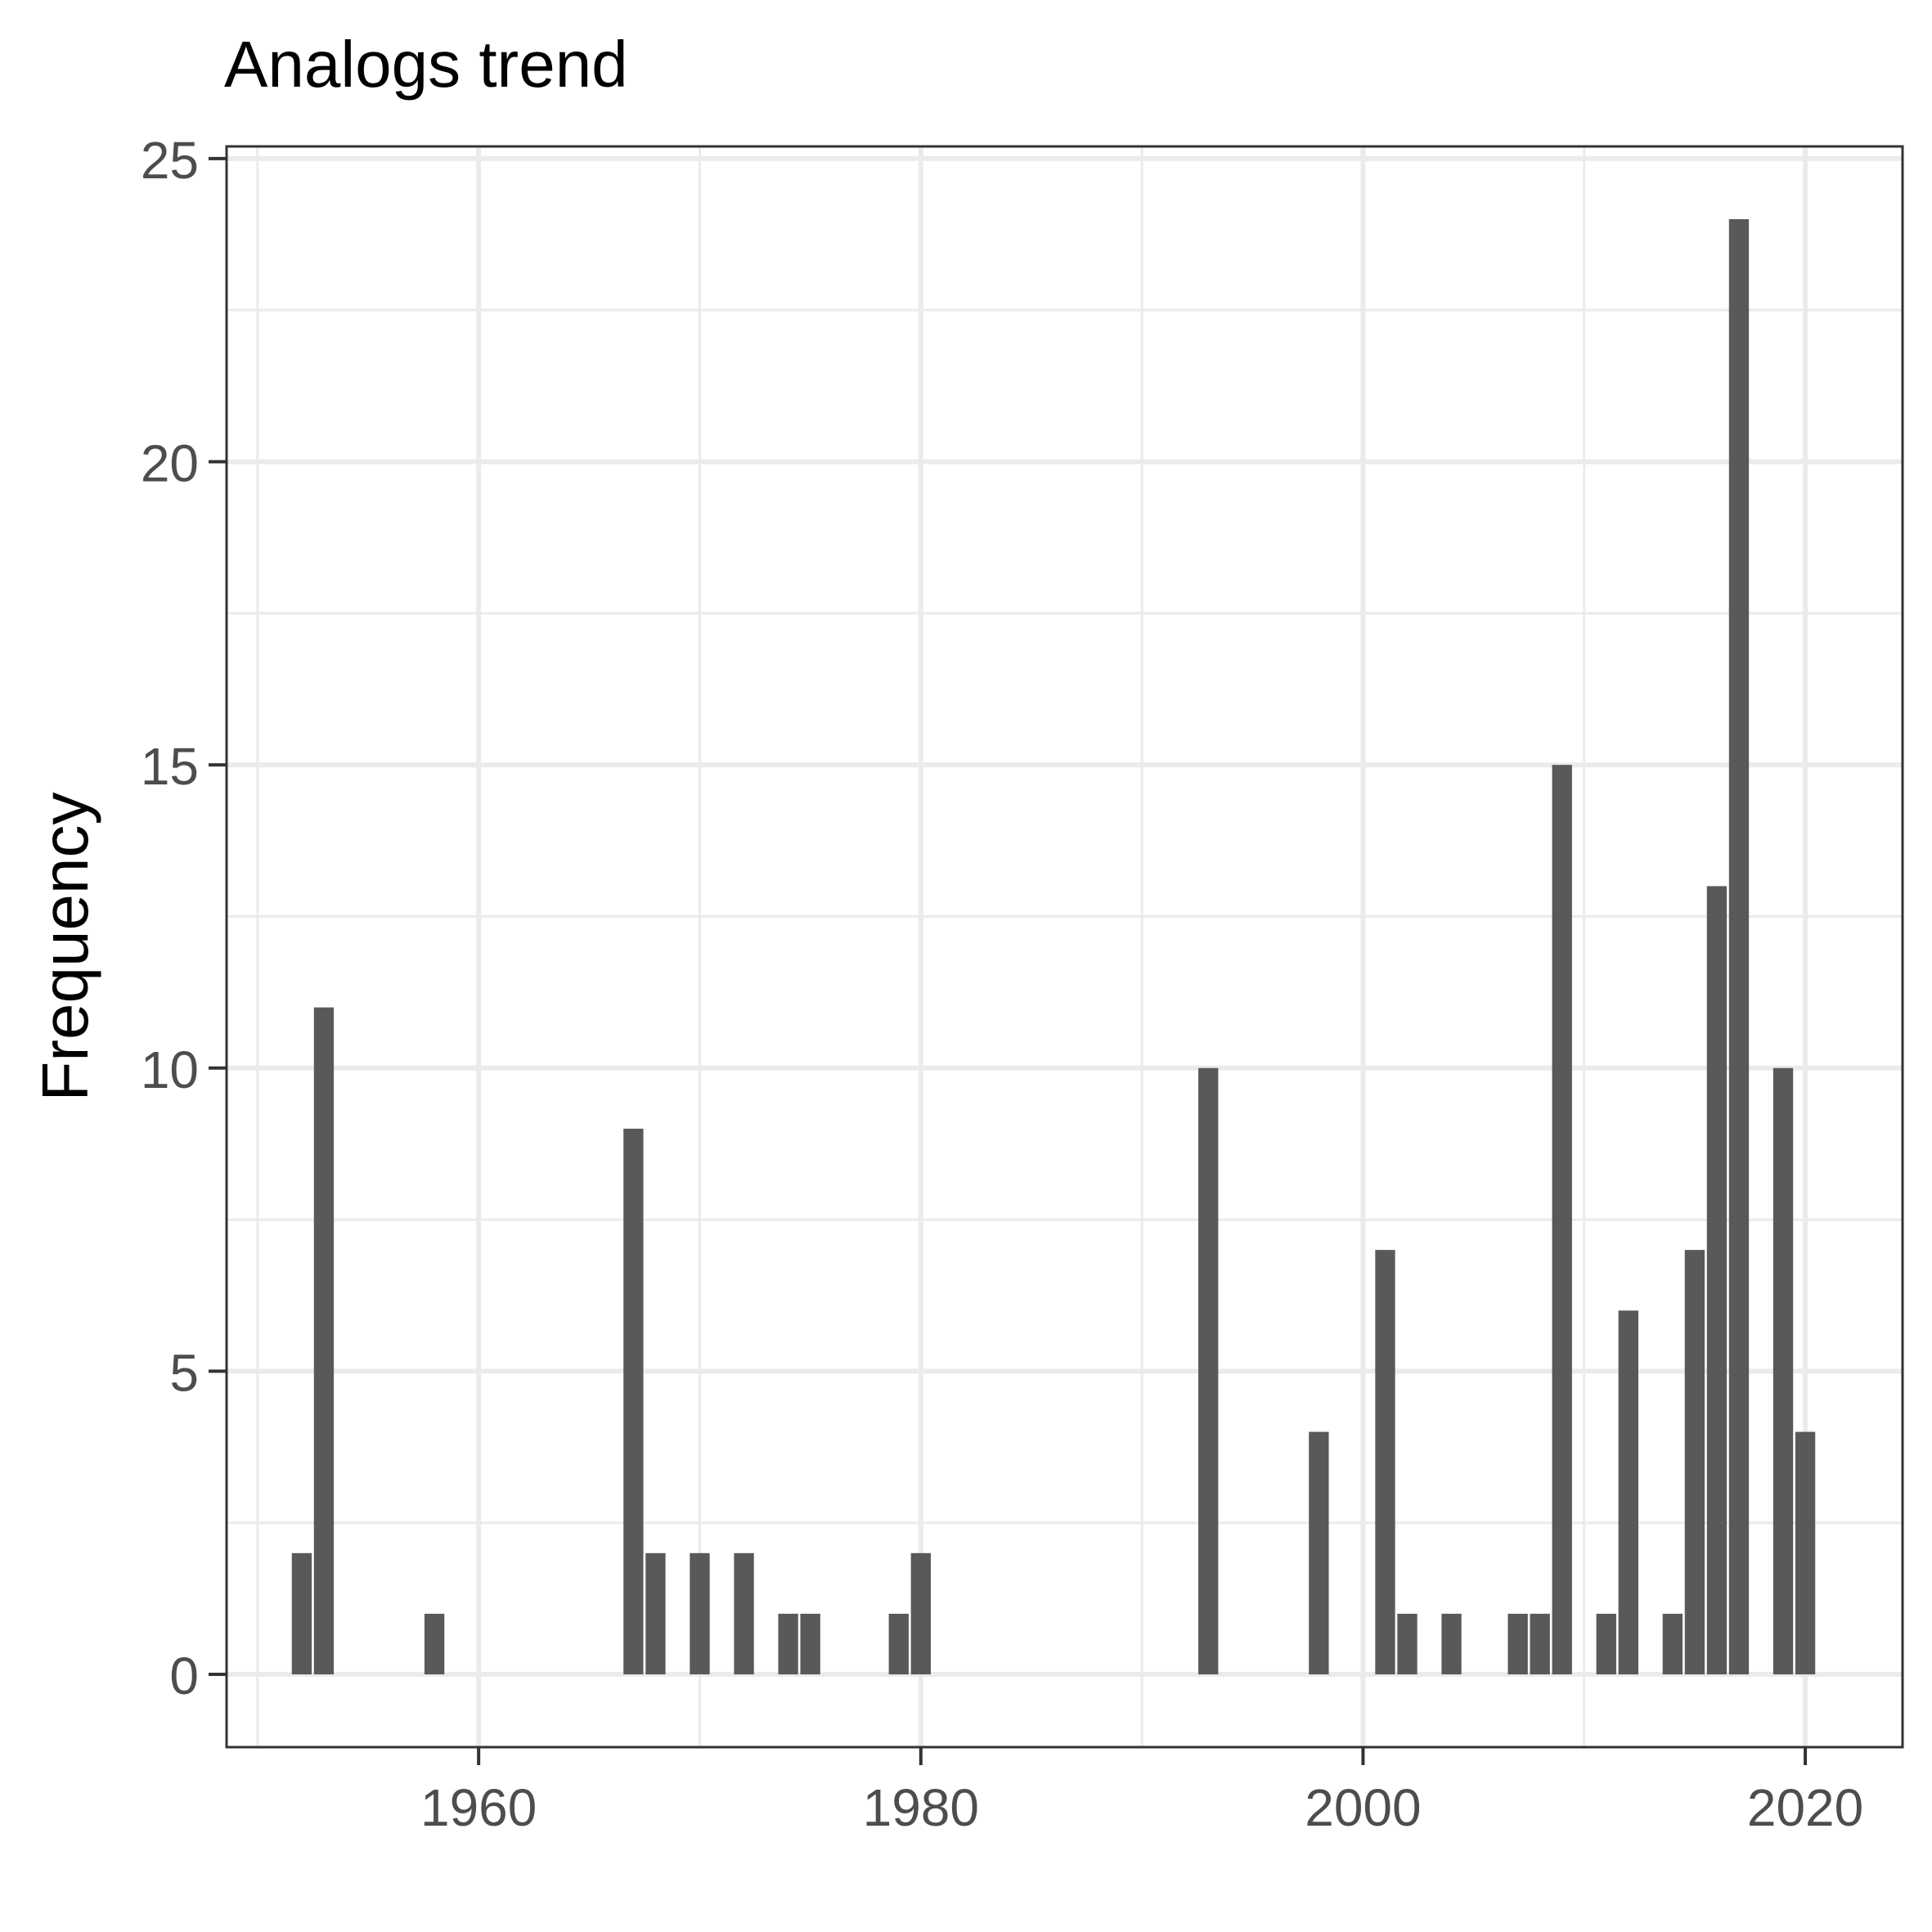 The image size is (1932, 1932). Describe the element at coordinates (170, 767) in the screenshot. I see `y-tick-label: 15` at that location.